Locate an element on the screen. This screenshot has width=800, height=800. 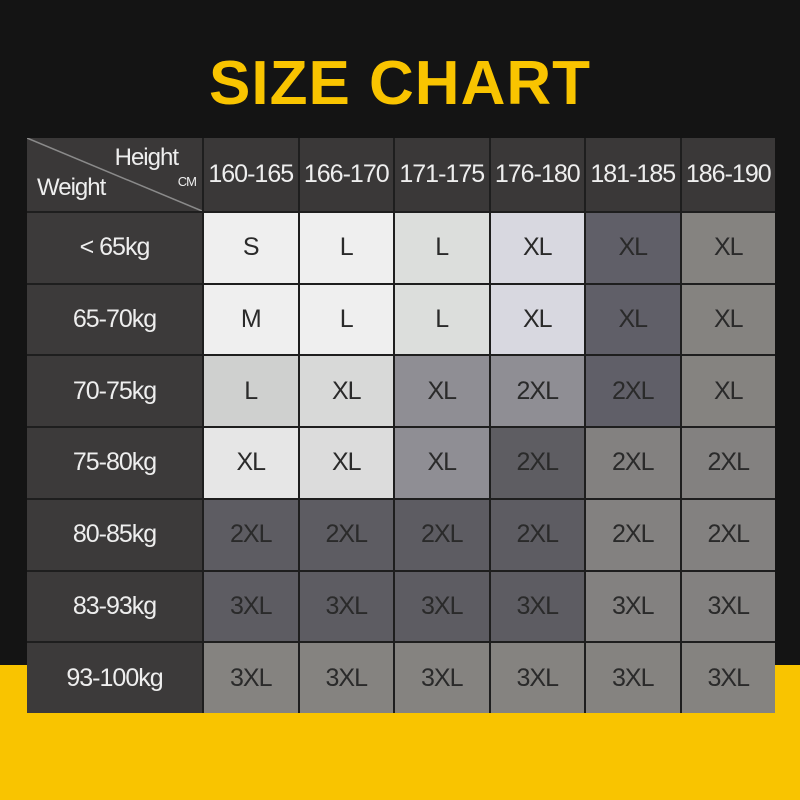
size-cell: S is located at coordinates (251, 248).